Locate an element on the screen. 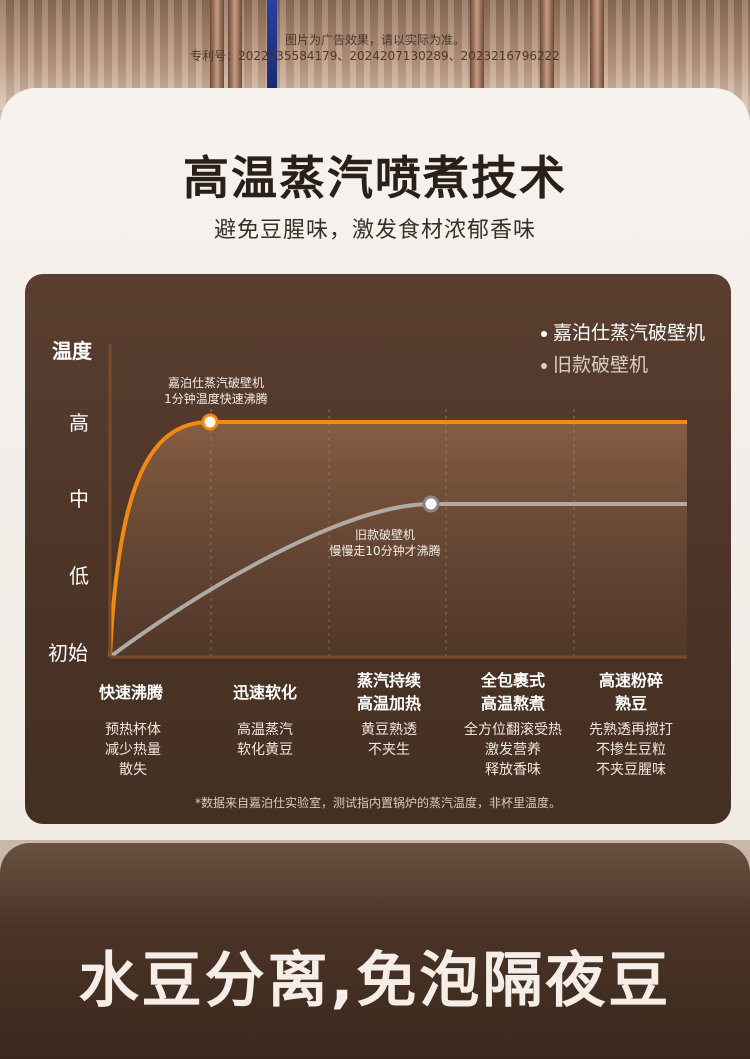  stage-desc-line: 全方位翻滚受热 is located at coordinates (513, 730).